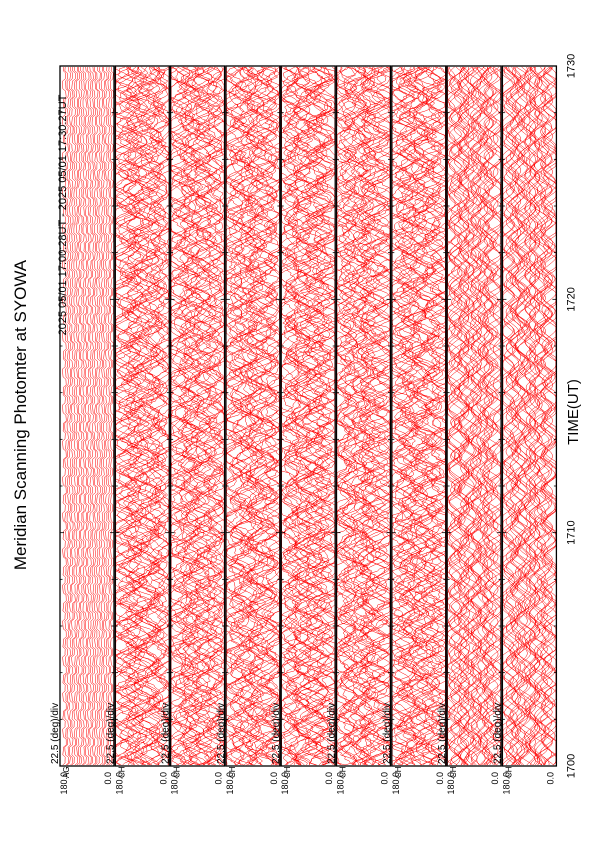 The width and height of the screenshot is (595, 842). What do you see at coordinates (177, 772) in the screenshot?
I see `panel-3-channel-label: CH` at bounding box center [177, 772].